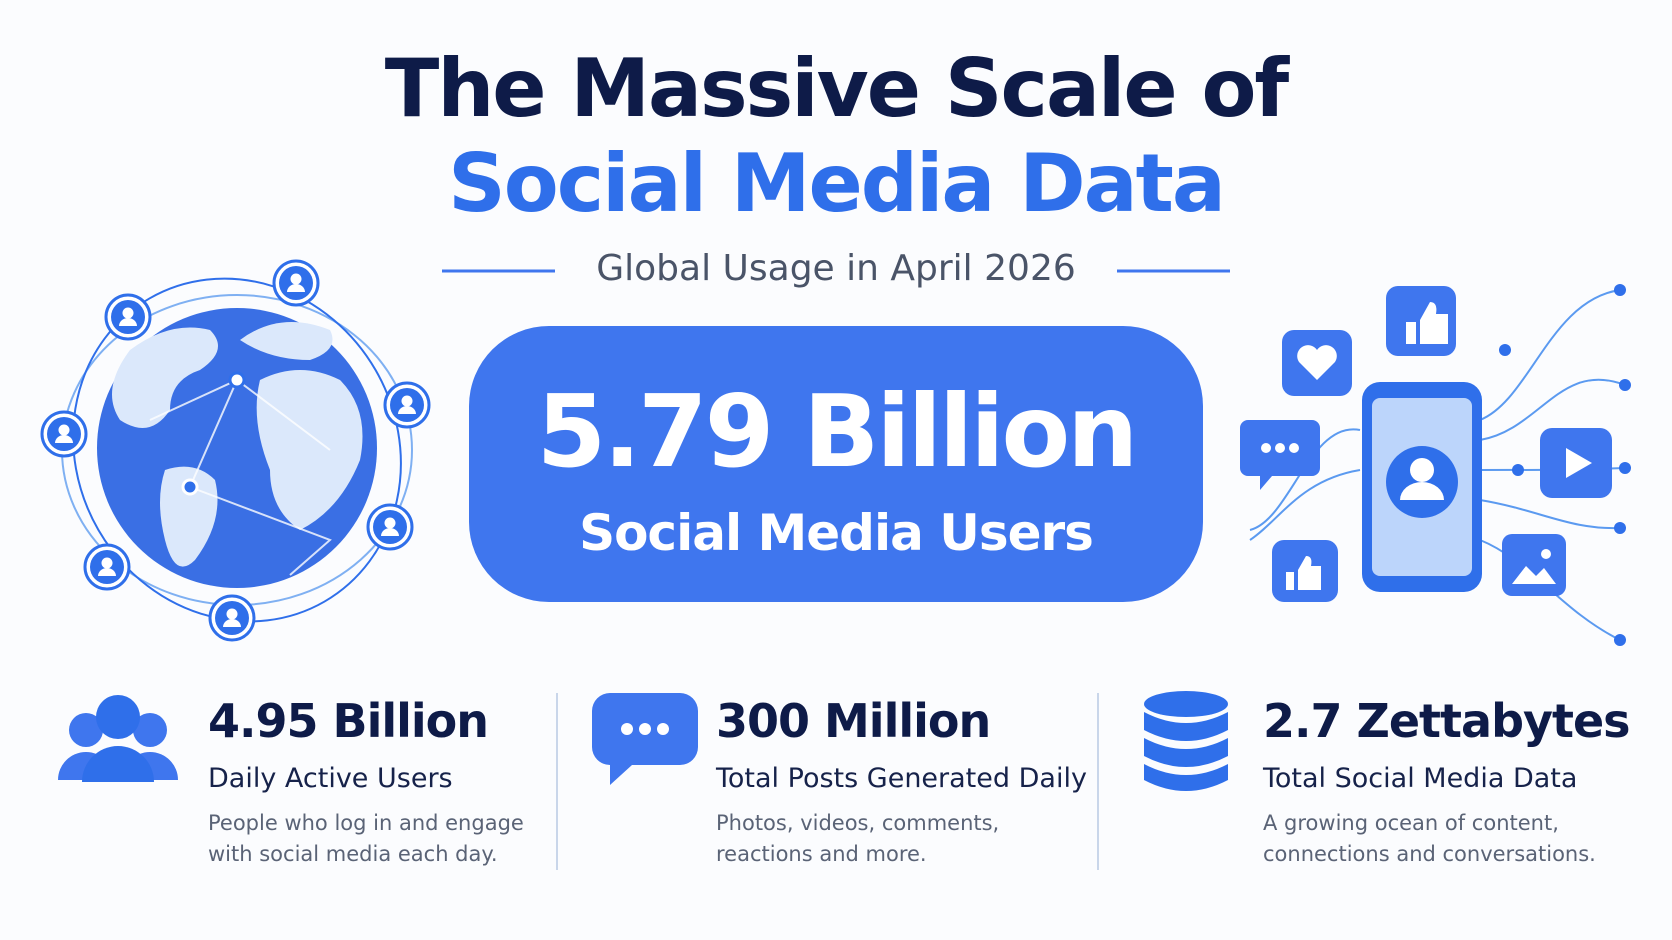 The image size is (1672, 940). Describe the element at coordinates (348, 721) in the screenshot. I see `stat-value: 4.95 Billion` at that location.